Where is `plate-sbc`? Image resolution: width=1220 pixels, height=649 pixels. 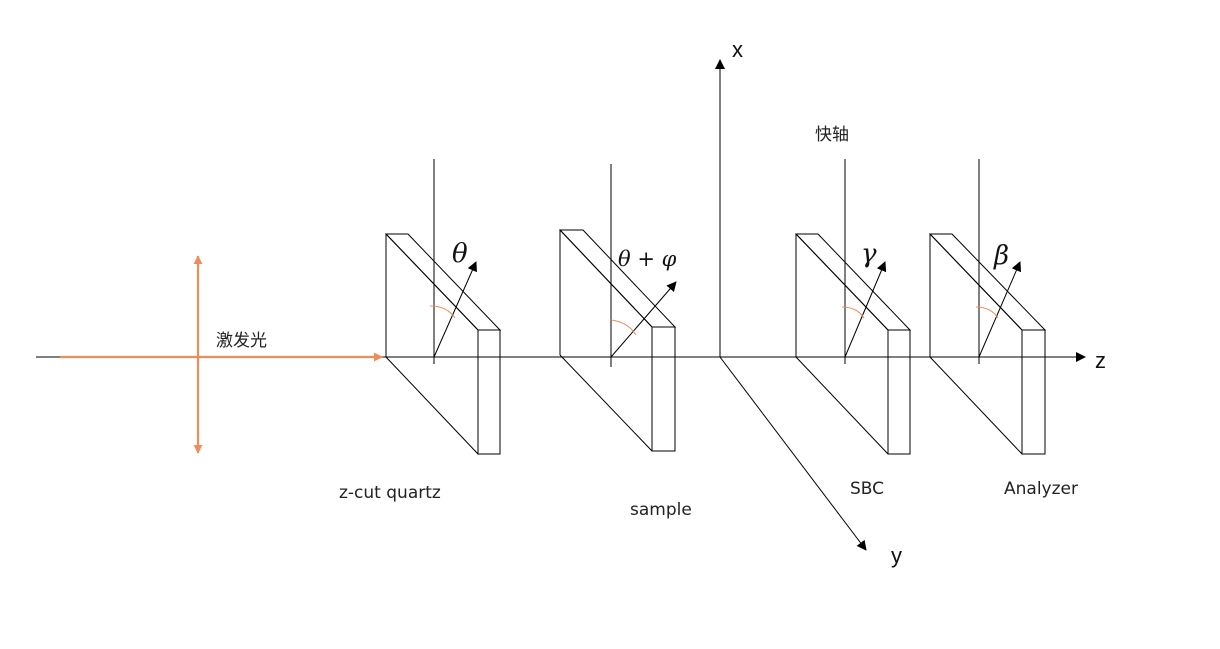
plate-sbc is located at coordinates (853, 307).